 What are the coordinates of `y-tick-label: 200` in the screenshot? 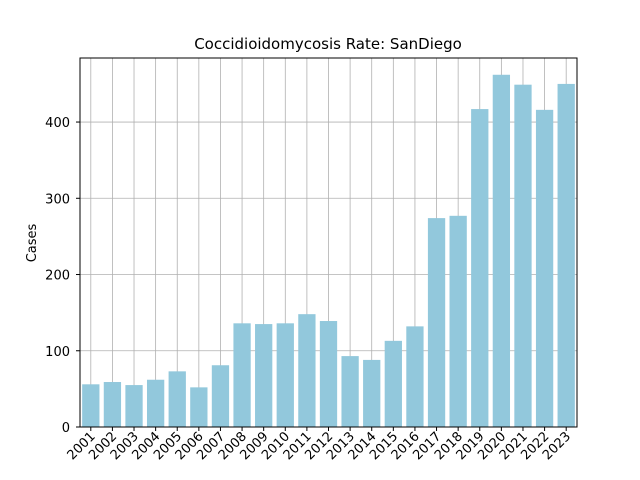 It's located at (57, 276).